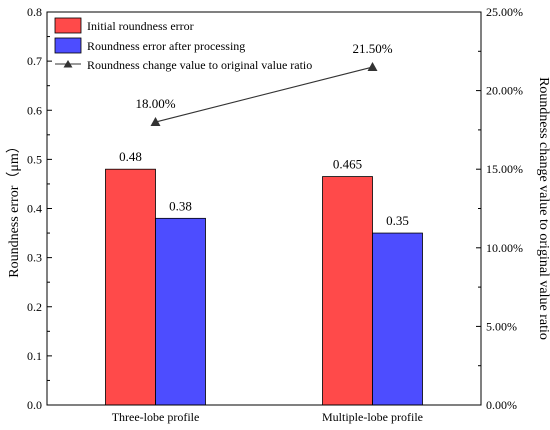 The height and width of the screenshot is (430, 550). Describe the element at coordinates (504, 91) in the screenshot. I see `right-tick-label: 20.00%` at that location.